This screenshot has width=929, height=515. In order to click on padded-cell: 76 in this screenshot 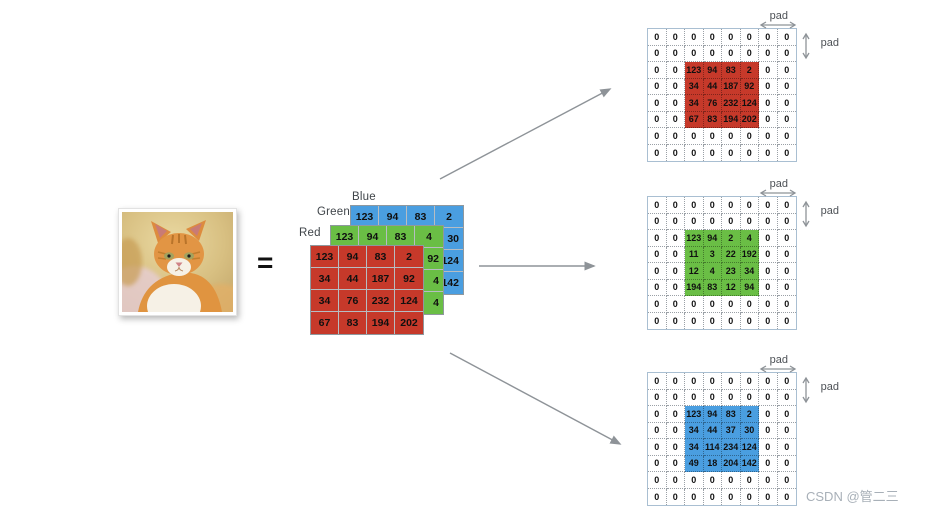, I will do `click(712, 103)`.